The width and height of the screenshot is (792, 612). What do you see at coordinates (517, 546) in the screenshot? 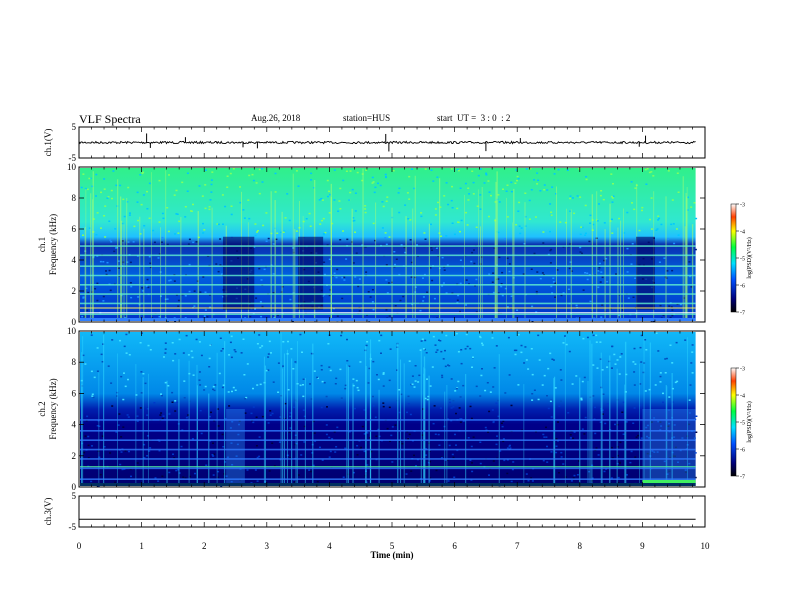
I see `x-tick-label: 7` at bounding box center [517, 546].